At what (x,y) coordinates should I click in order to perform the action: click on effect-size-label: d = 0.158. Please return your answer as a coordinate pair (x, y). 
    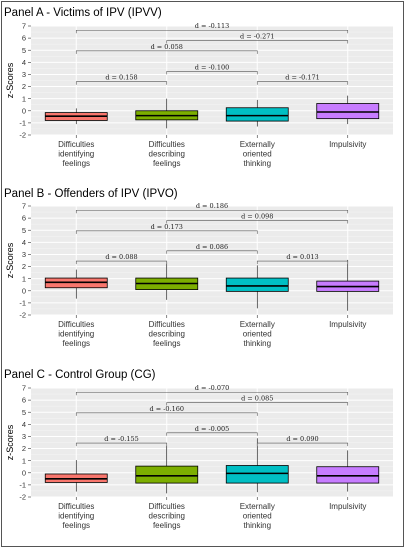
    Looking at the image, I should click on (121, 78).